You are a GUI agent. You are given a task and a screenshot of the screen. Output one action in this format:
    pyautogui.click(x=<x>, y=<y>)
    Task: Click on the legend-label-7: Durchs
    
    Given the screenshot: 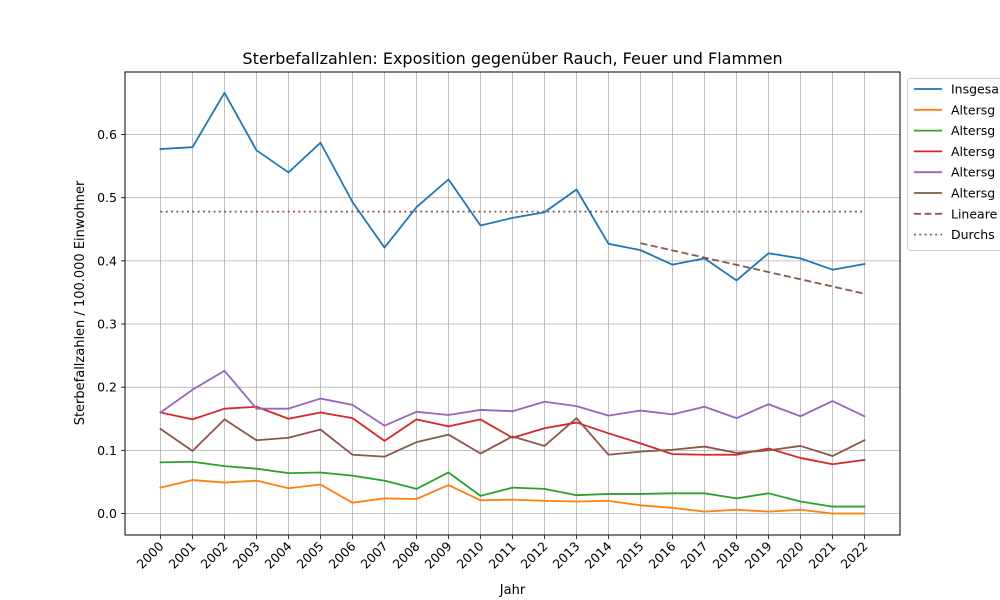 What is the action you would take?
    pyautogui.click(x=973, y=234)
    